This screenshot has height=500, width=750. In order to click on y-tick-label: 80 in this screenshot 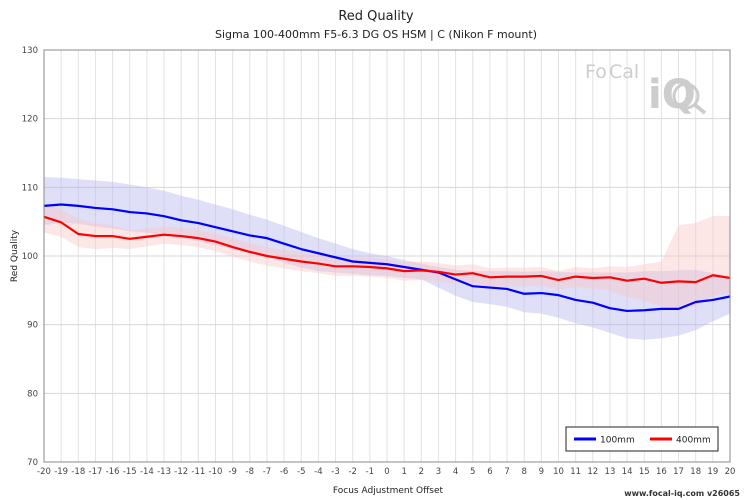, I will do `click(32, 394)`.